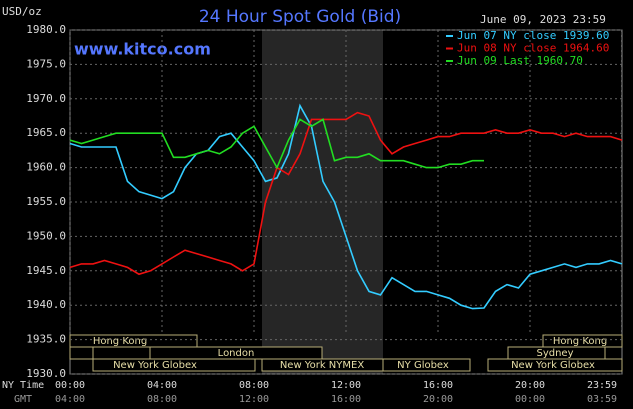 The image size is (633, 409). Describe the element at coordinates (46, 132) in the screenshot. I see `y-tick-label: 1965.0` at that location.